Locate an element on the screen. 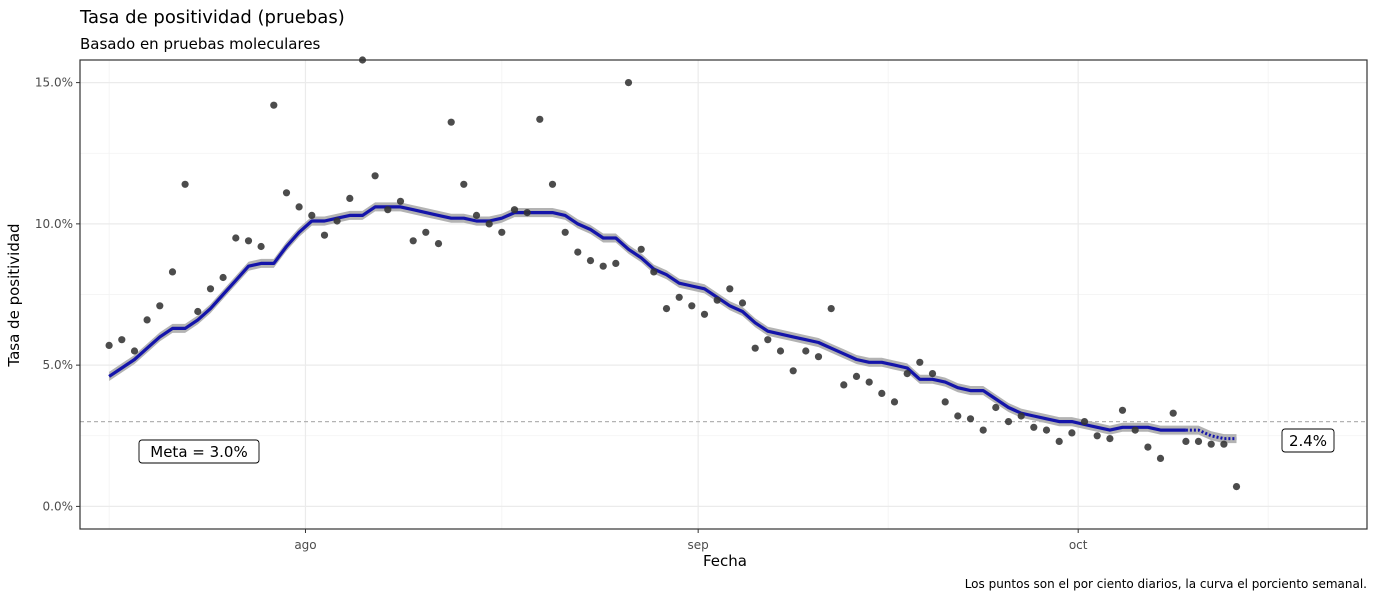 The height and width of the screenshot is (600, 1376). end-label-box is located at coordinates (1308, 440).